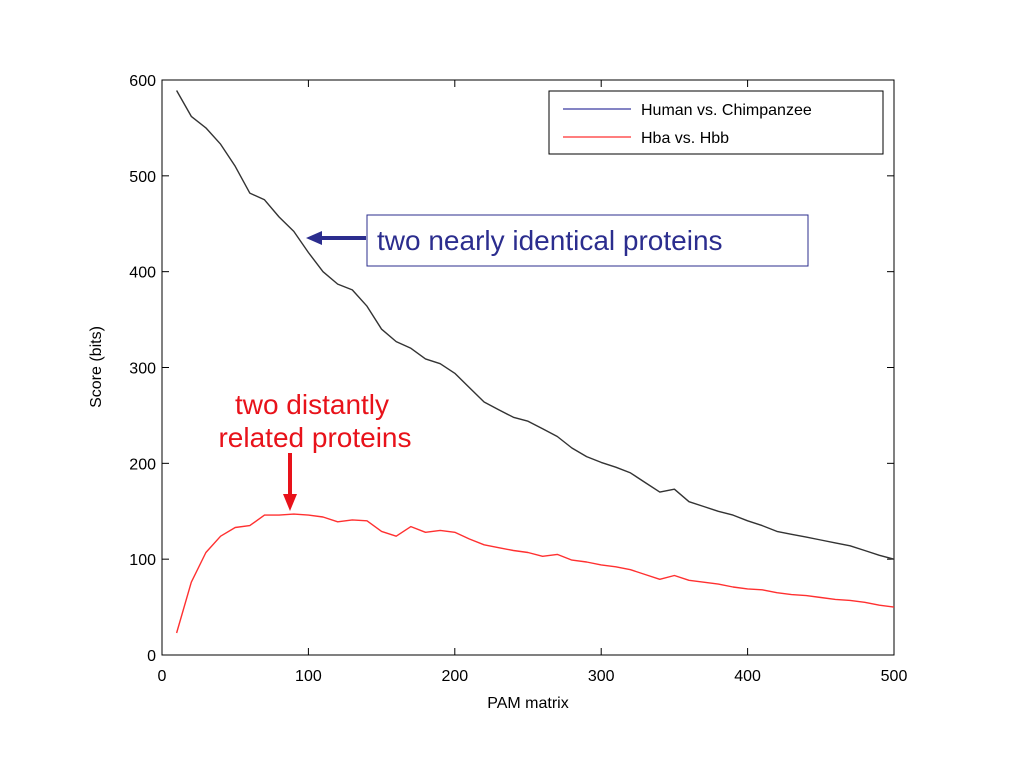 The height and width of the screenshot is (768, 1024). What do you see at coordinates (601, 676) in the screenshot?
I see `x-tick-label: 300` at bounding box center [601, 676].